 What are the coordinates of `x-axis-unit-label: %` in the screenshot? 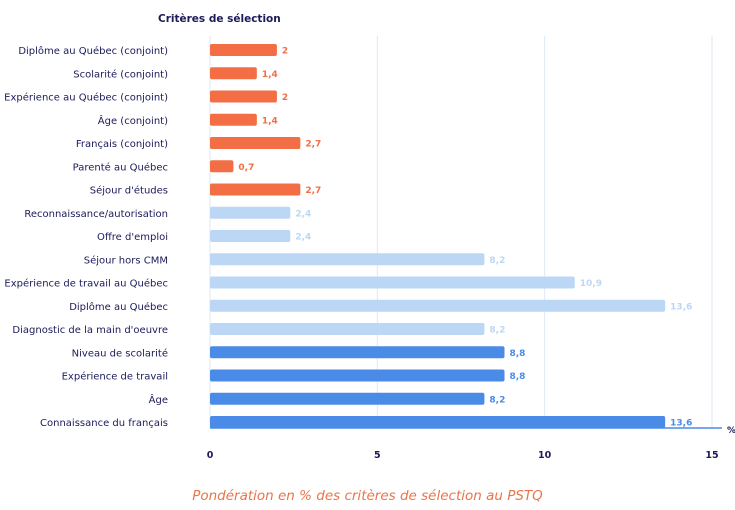 It's located at (731, 431).